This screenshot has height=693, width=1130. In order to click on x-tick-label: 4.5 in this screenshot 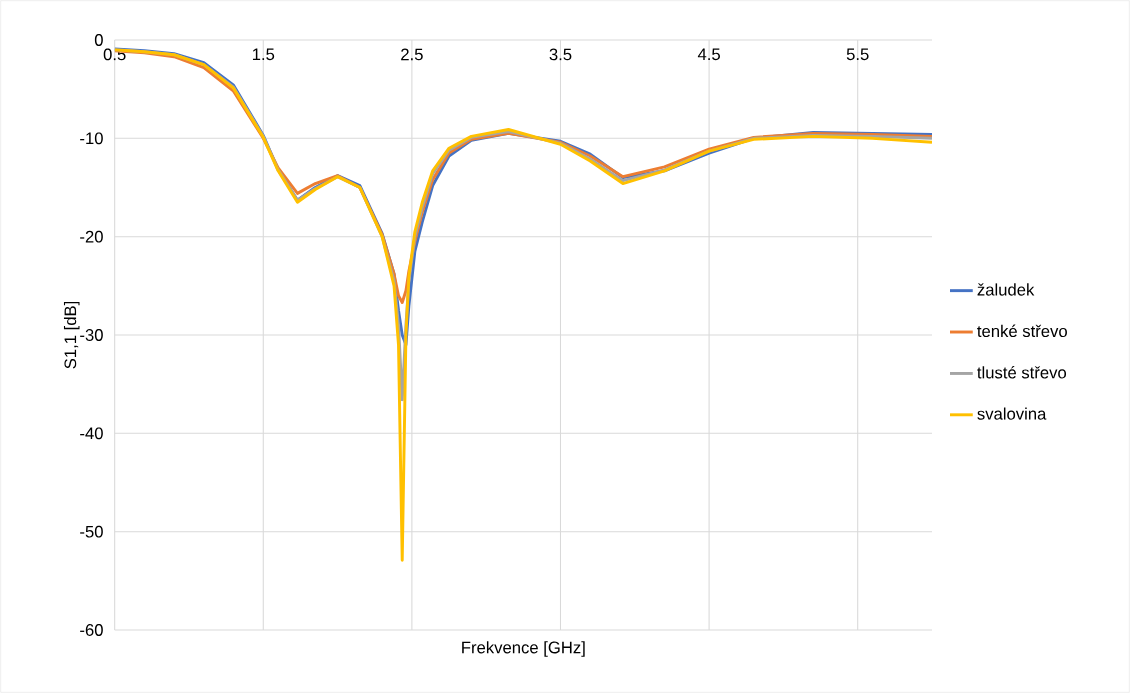, I will do `click(708, 54)`.